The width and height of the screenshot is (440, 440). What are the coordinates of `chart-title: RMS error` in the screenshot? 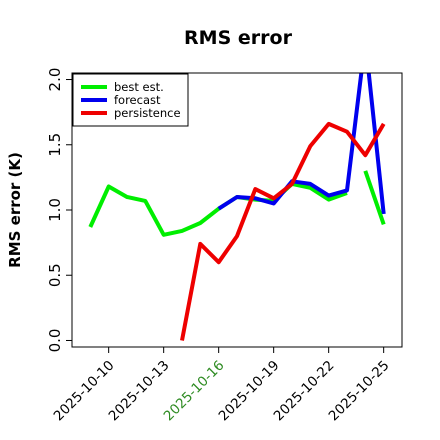 It's located at (238, 38).